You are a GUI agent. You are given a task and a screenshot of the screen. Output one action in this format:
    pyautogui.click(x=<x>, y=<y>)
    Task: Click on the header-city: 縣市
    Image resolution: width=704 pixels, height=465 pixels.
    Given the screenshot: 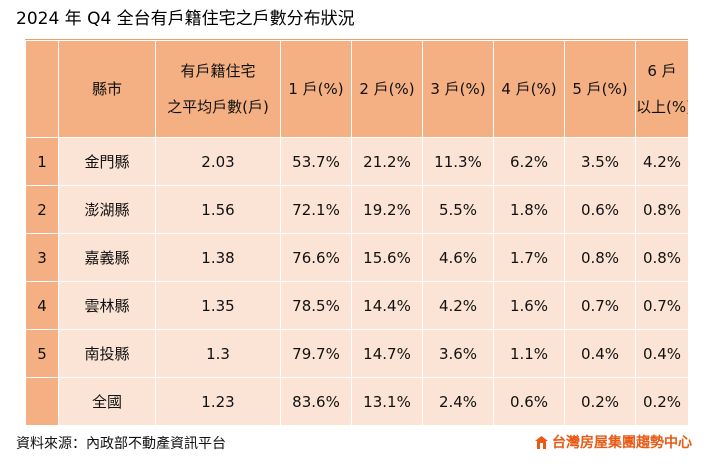 What is the action you would take?
    pyautogui.click(x=107, y=89)
    